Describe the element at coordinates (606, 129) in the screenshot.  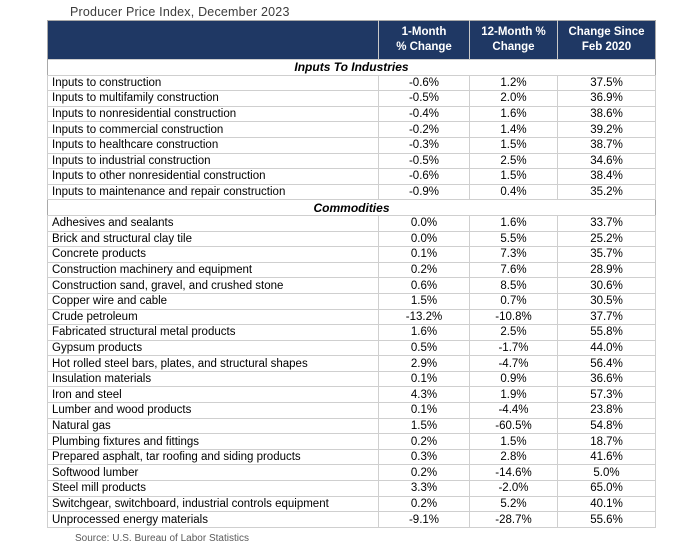
I see `value-cell: 39.2%` at that location.